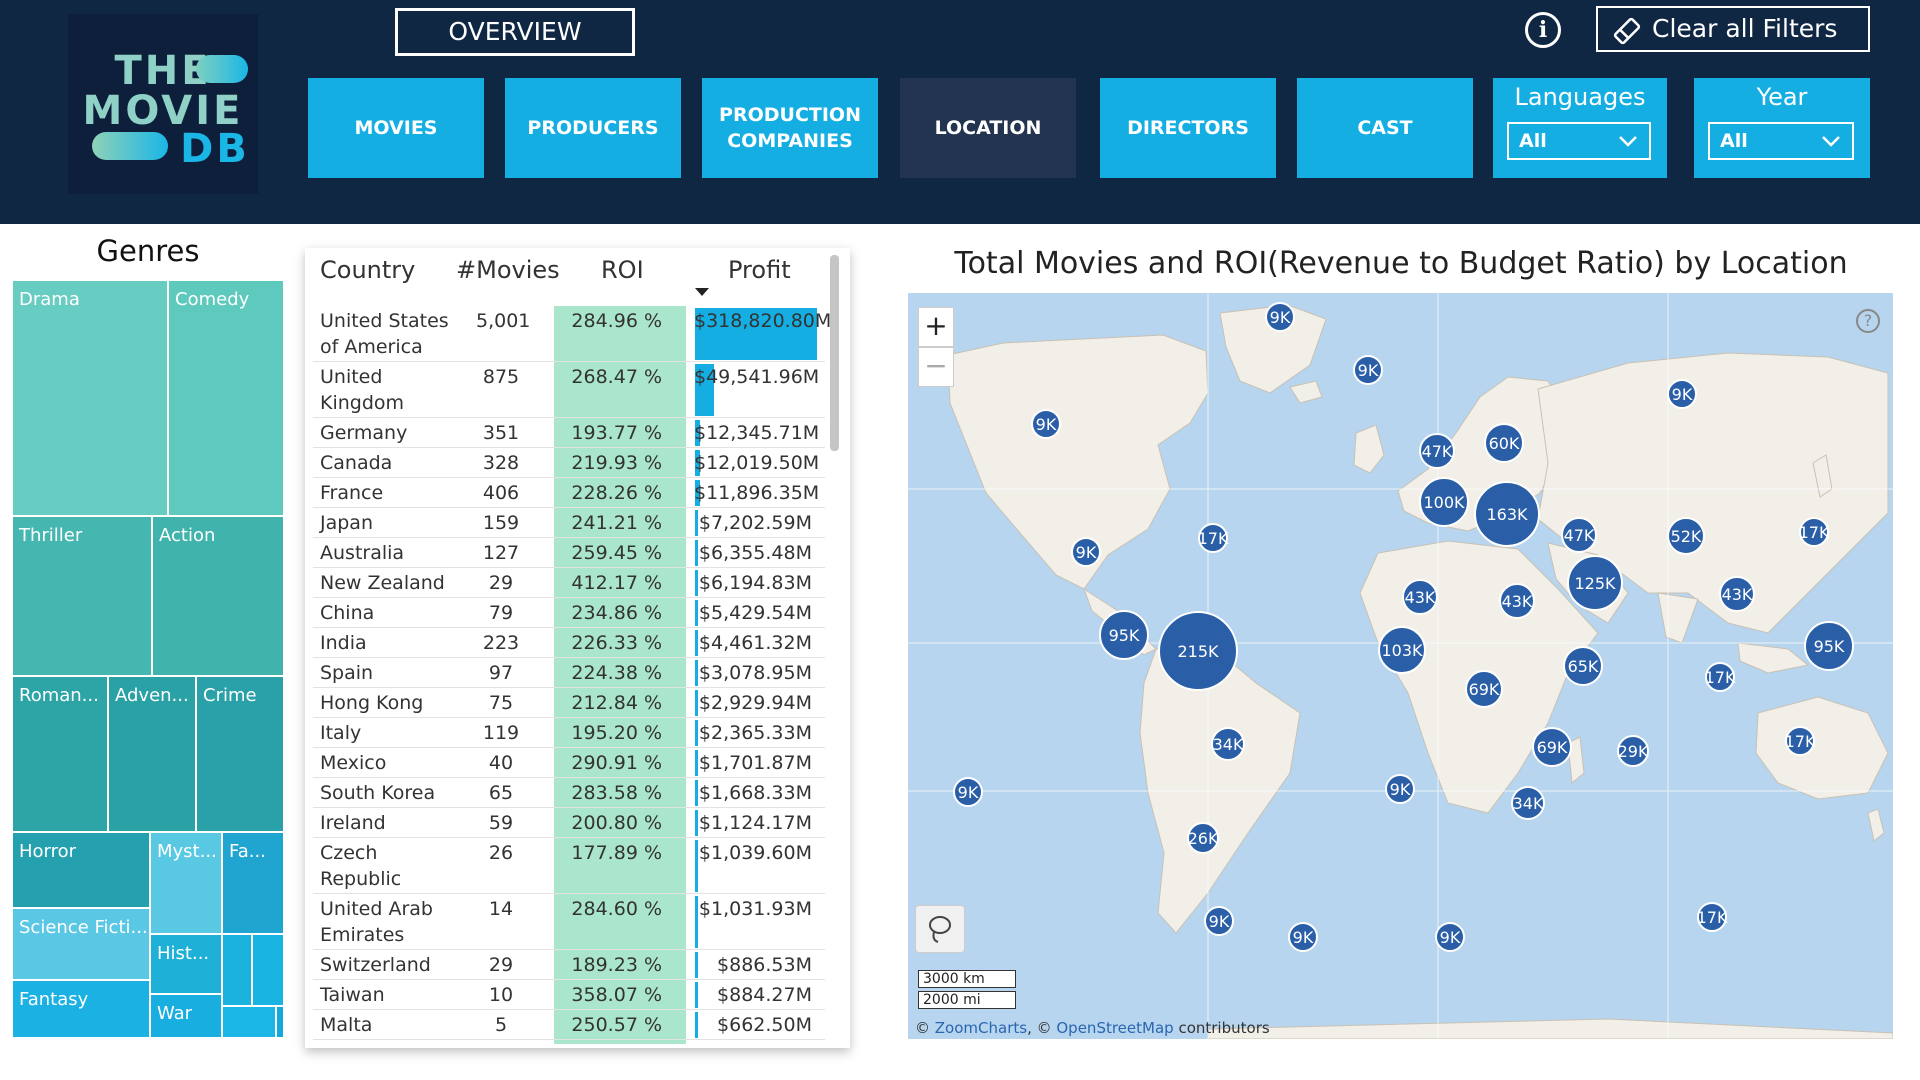 The height and width of the screenshot is (1080, 1920). What do you see at coordinates (1507, 514) in the screenshot?
I see `map-bubble: 163K` at bounding box center [1507, 514].